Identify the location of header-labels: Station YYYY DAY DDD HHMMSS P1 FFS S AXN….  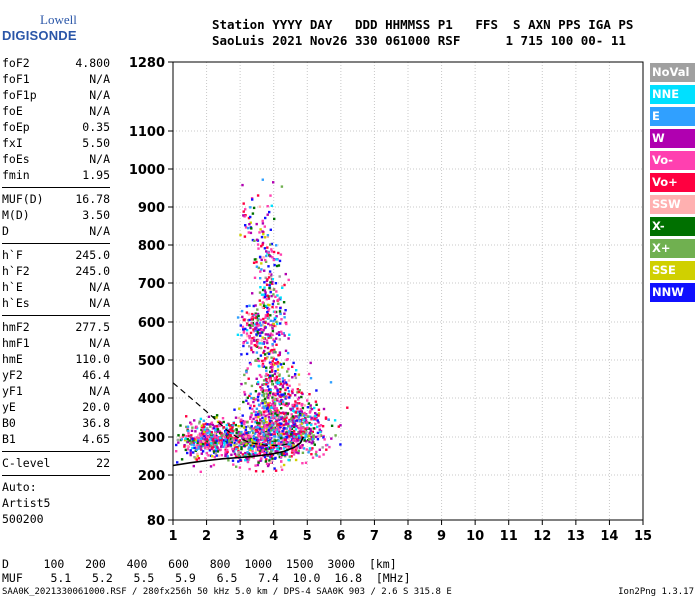
(423, 24).